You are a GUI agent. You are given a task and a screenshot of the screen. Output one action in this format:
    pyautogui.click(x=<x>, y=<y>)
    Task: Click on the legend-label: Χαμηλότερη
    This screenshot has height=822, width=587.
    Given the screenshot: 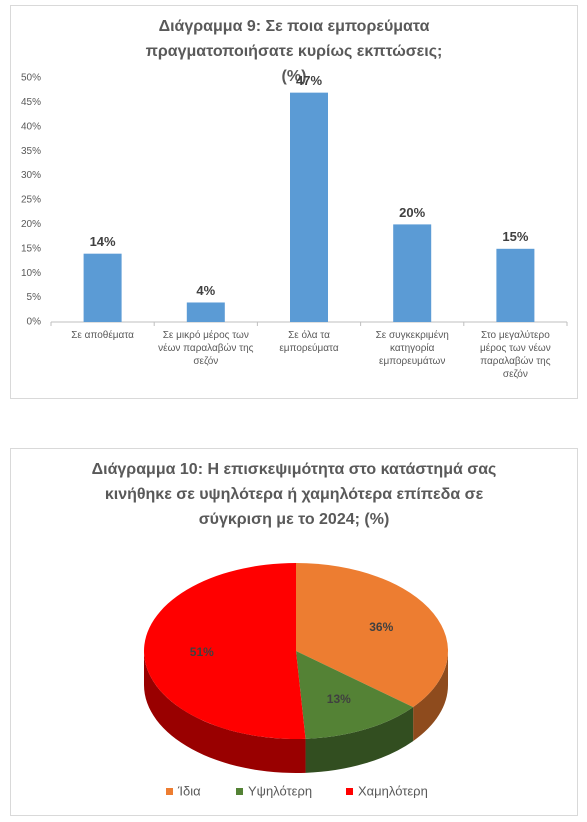 What is the action you would take?
    pyautogui.click(x=393, y=790)
    